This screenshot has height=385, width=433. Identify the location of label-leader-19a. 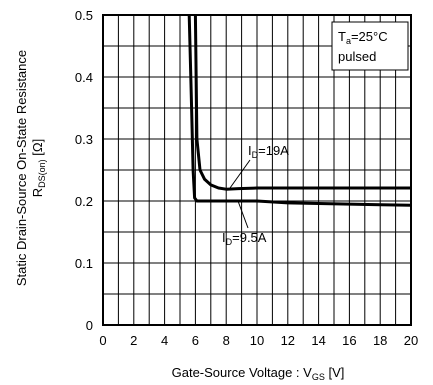
(240, 174).